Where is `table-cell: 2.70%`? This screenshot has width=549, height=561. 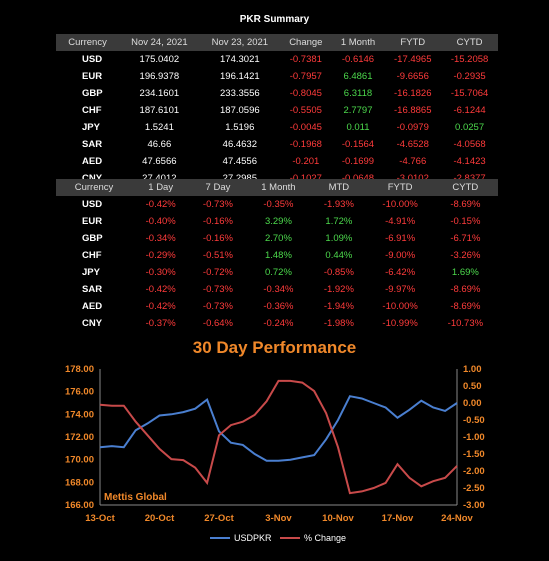 table-cell: 2.70% is located at coordinates (278, 238).